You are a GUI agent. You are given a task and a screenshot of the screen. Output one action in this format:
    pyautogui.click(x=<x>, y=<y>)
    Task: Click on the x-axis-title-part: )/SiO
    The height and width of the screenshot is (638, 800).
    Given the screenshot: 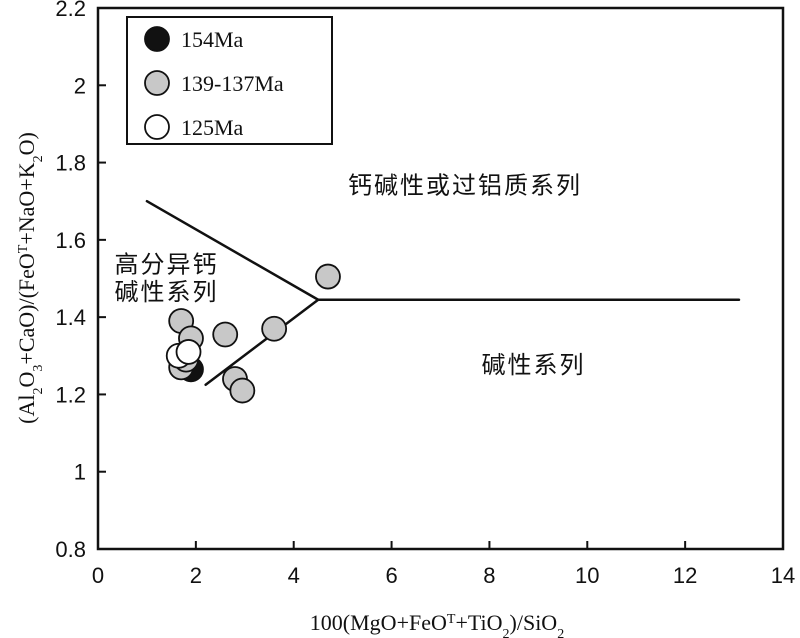 What is the action you would take?
    pyautogui.click(x=534, y=622)
    